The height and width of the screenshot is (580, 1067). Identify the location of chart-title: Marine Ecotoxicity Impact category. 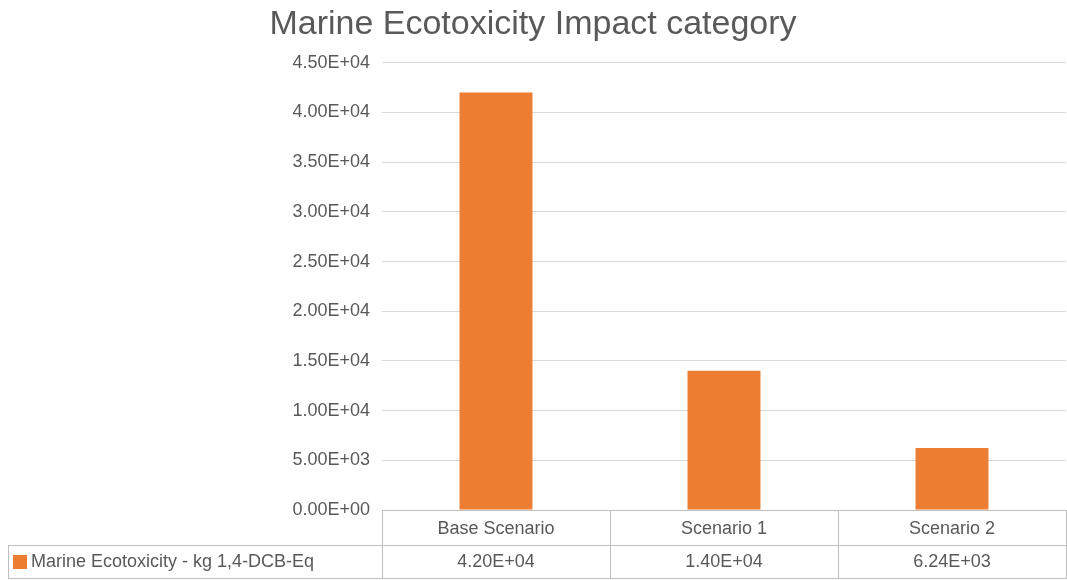
(533, 21).